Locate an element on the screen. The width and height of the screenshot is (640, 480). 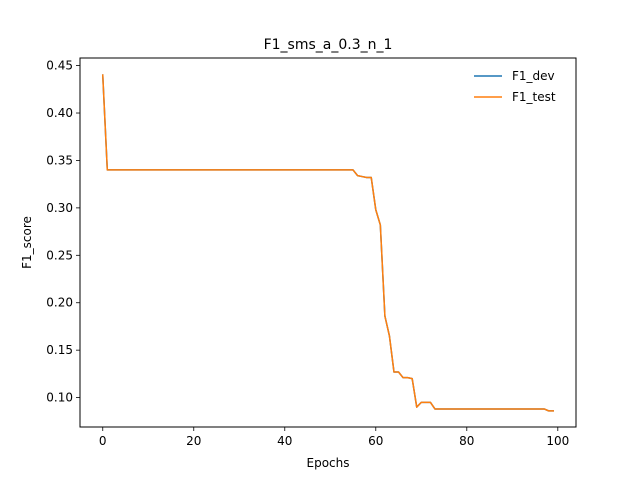
legend-label-f1-dev: F1_dev is located at coordinates (533, 76).